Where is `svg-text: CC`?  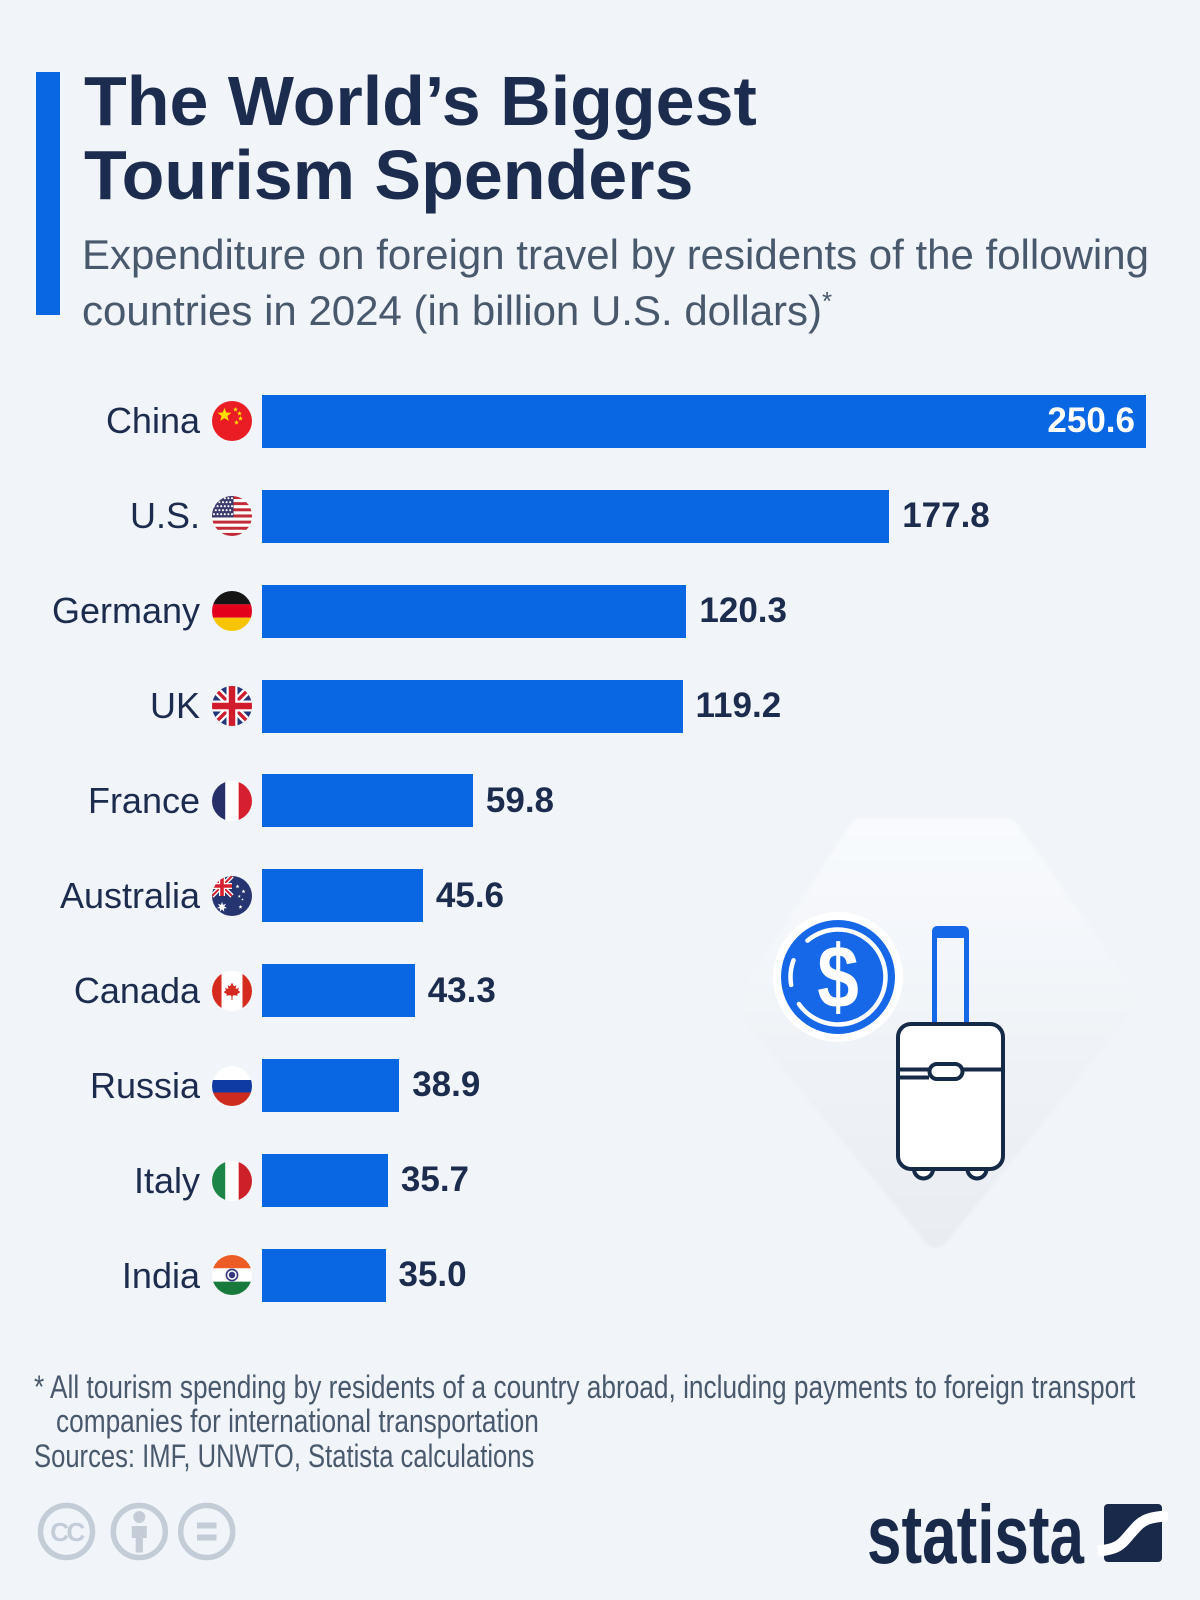 svg-text: CC is located at coordinates (67, 1532).